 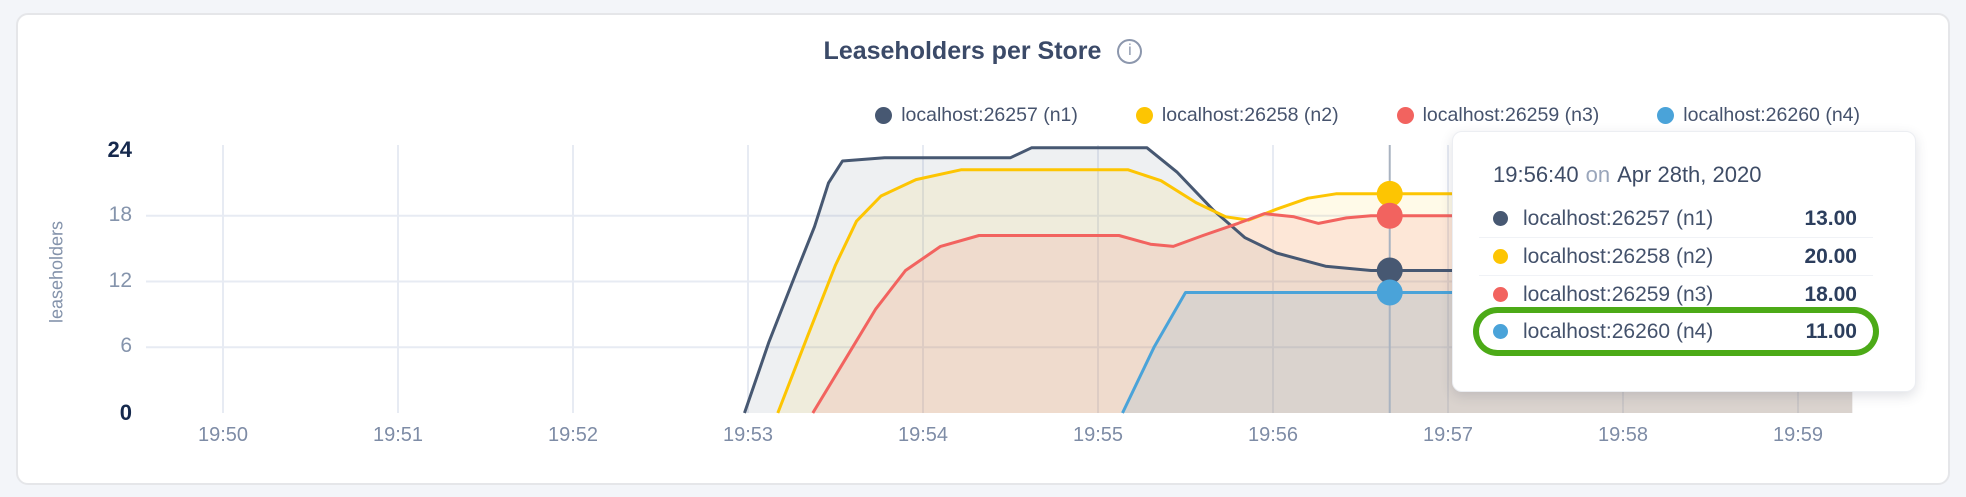 What do you see at coordinates (125, 412) in the screenshot?
I see `y-tick-label: 0` at bounding box center [125, 412].